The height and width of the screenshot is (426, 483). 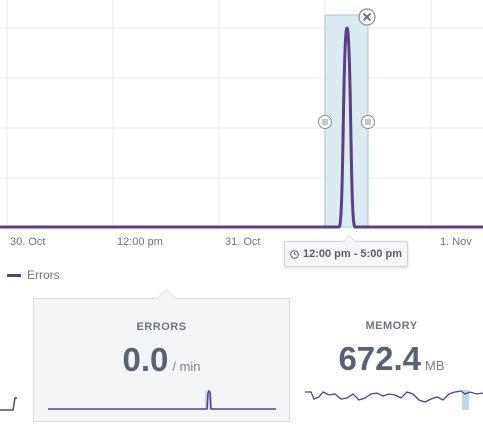 What do you see at coordinates (456, 242) in the screenshot?
I see `x-tick-label: 1. Nov` at bounding box center [456, 242].